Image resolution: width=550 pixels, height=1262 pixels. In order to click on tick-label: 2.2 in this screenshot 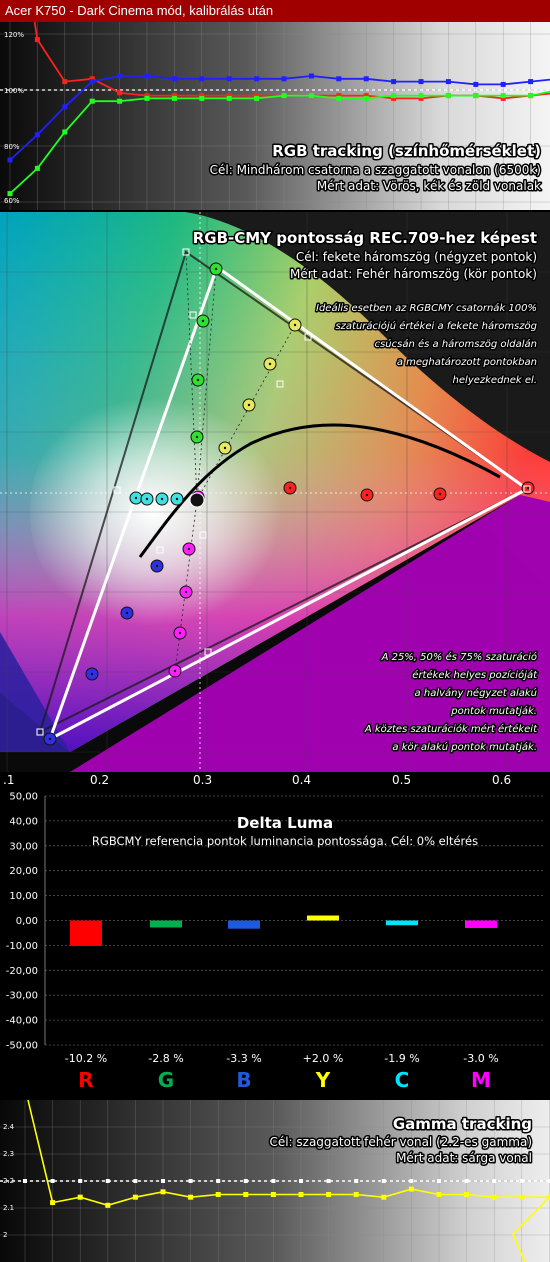, I will do `click(8, 1181)`.